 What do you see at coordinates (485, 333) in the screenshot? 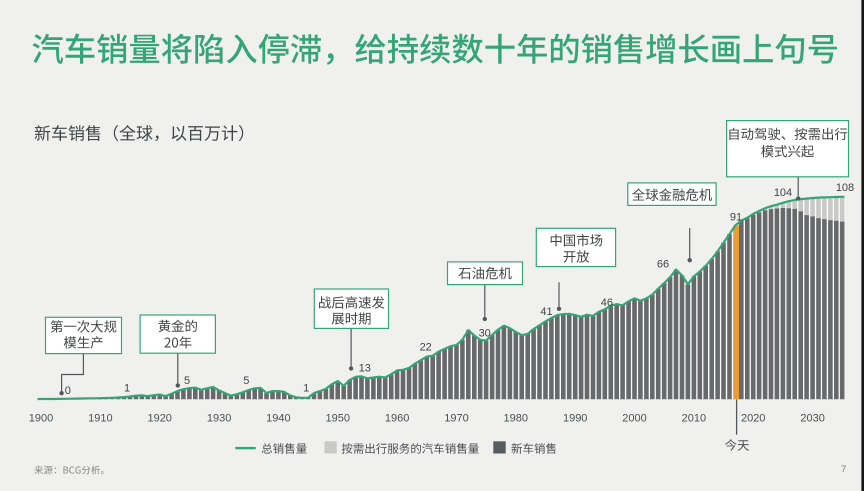
I see `svg-text: 30` at bounding box center [485, 333].